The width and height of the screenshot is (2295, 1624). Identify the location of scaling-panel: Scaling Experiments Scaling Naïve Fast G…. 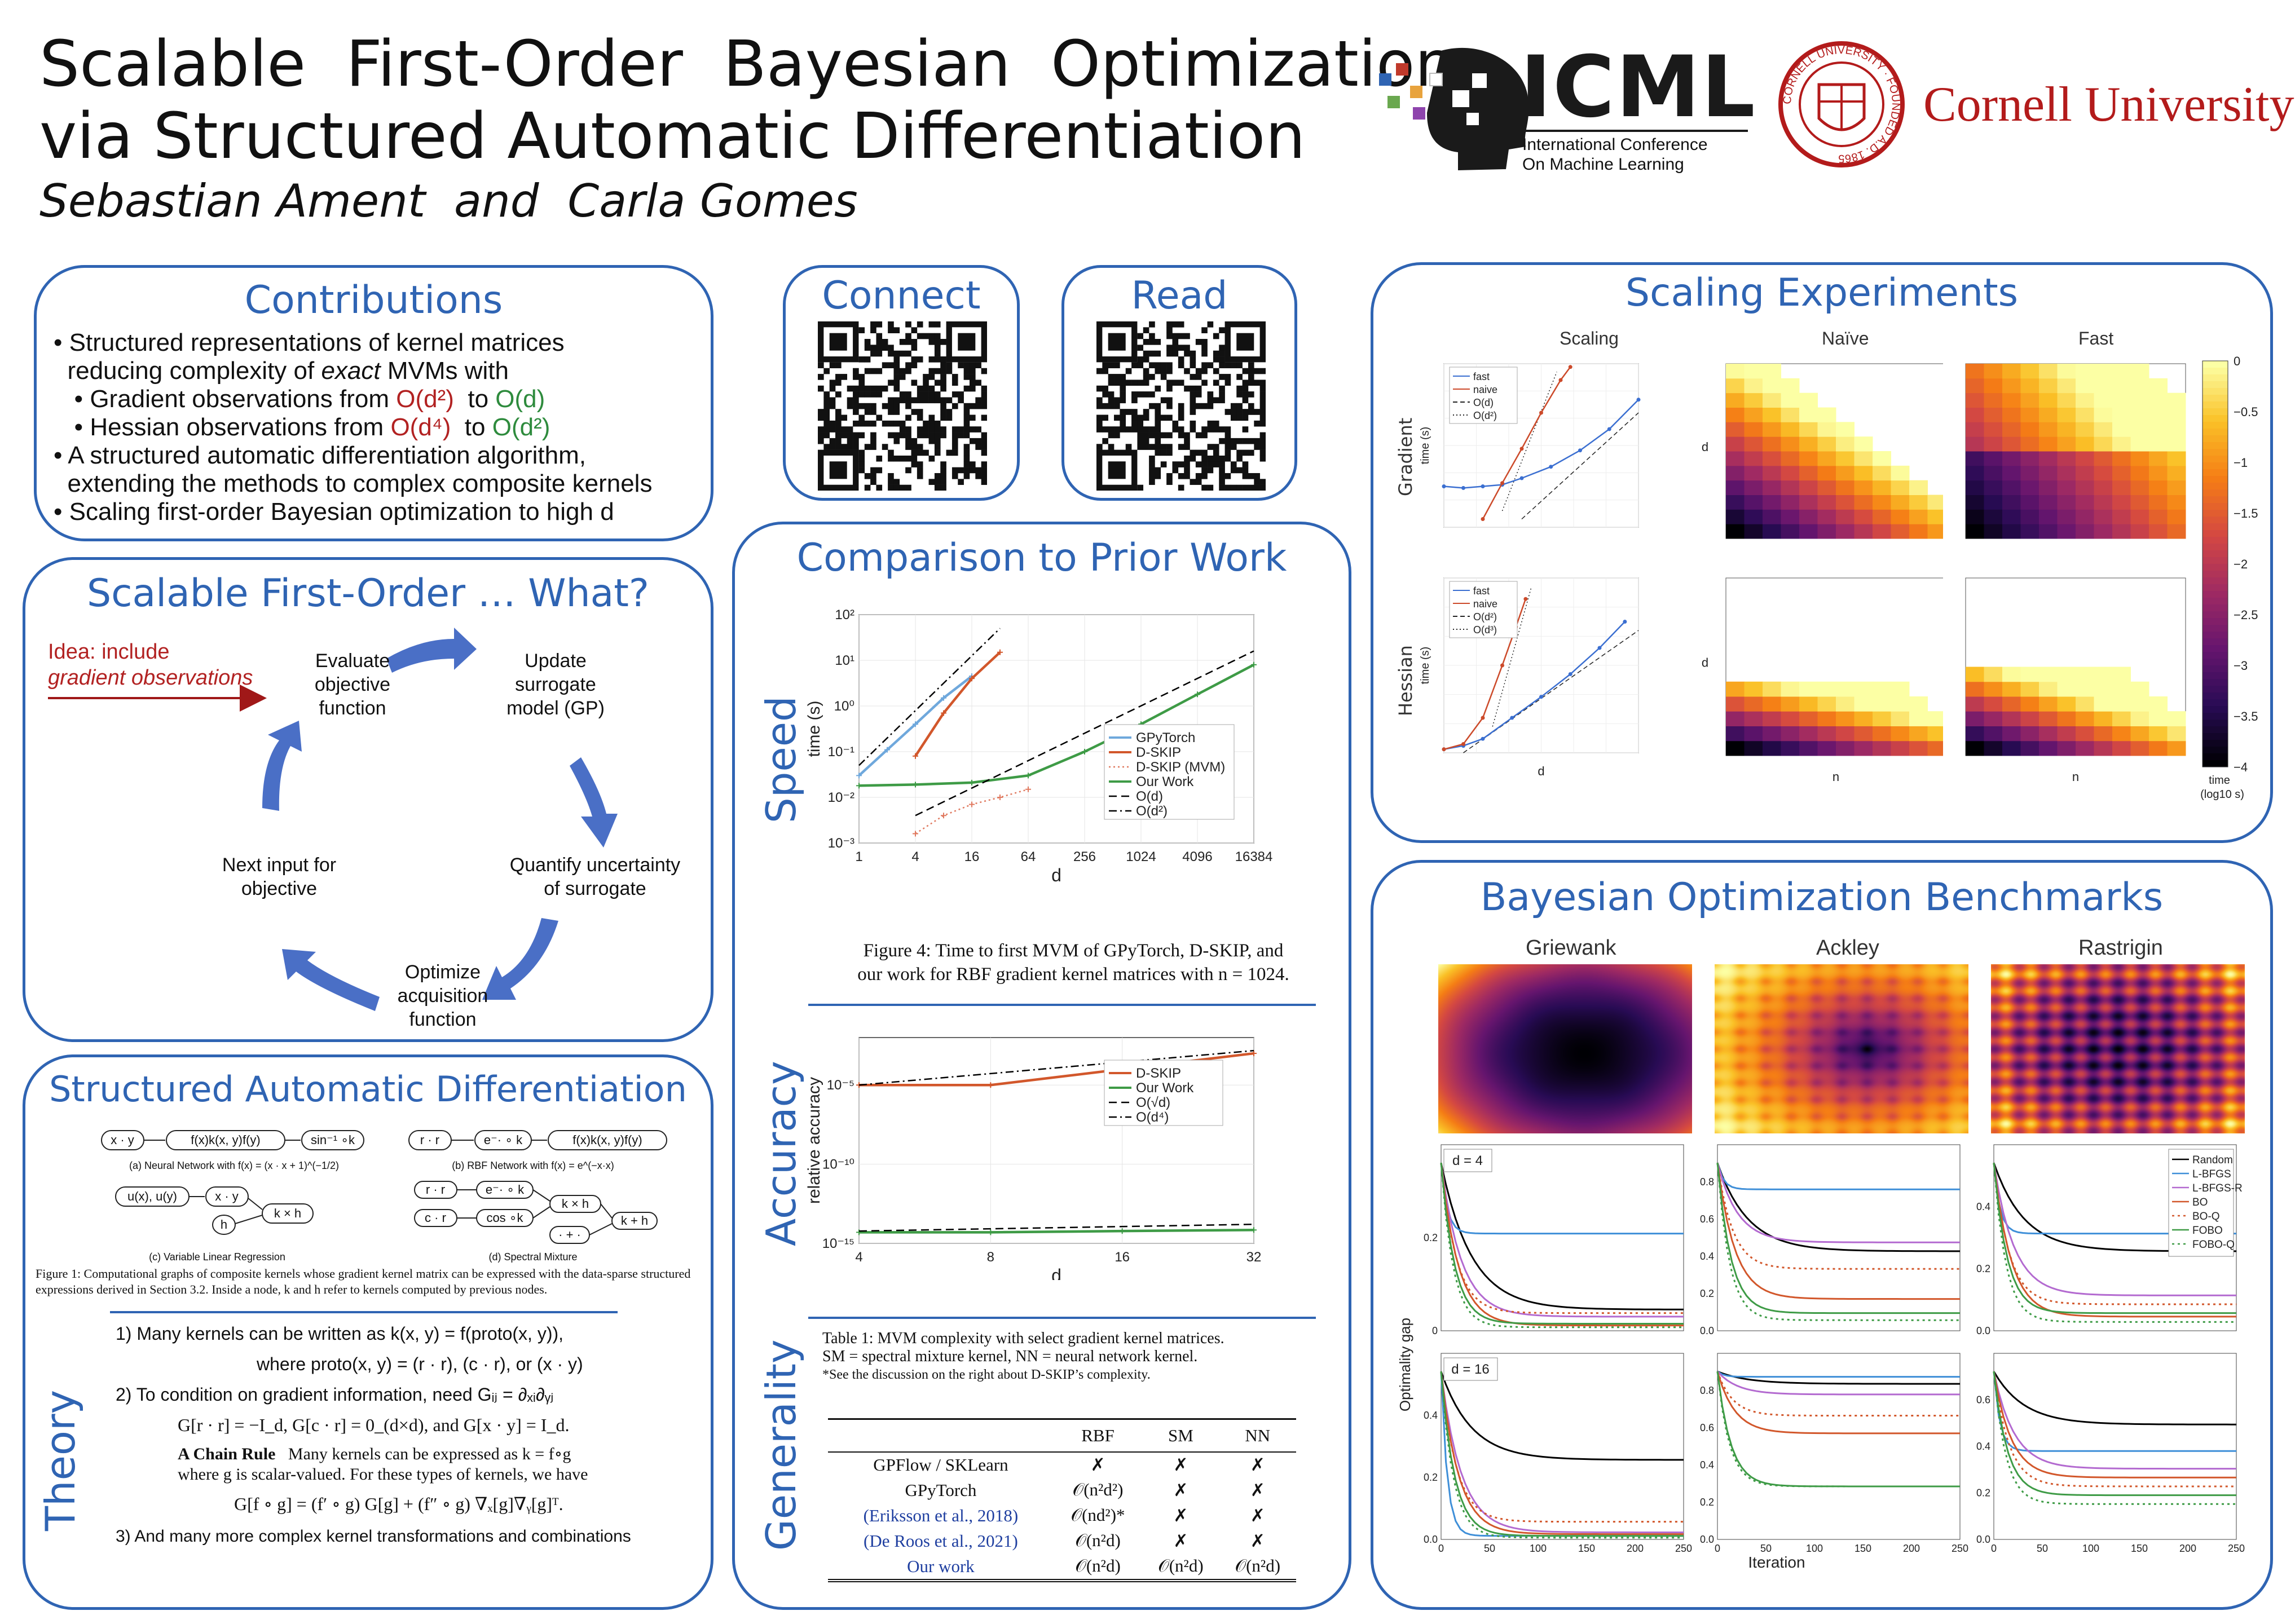
(1822, 552).